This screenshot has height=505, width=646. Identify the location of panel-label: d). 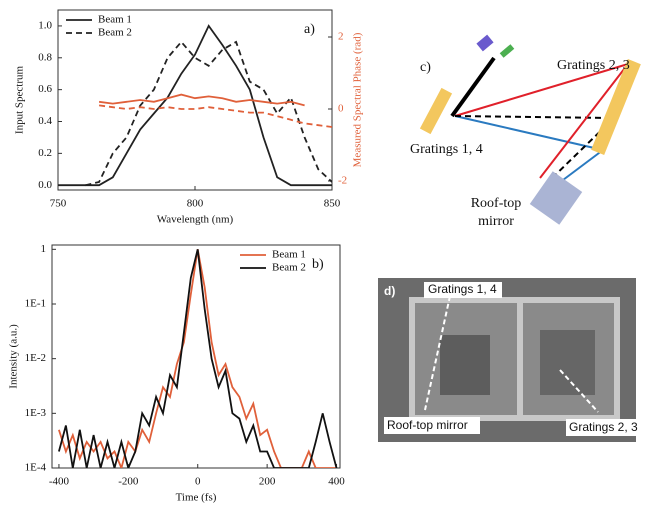
(389, 291).